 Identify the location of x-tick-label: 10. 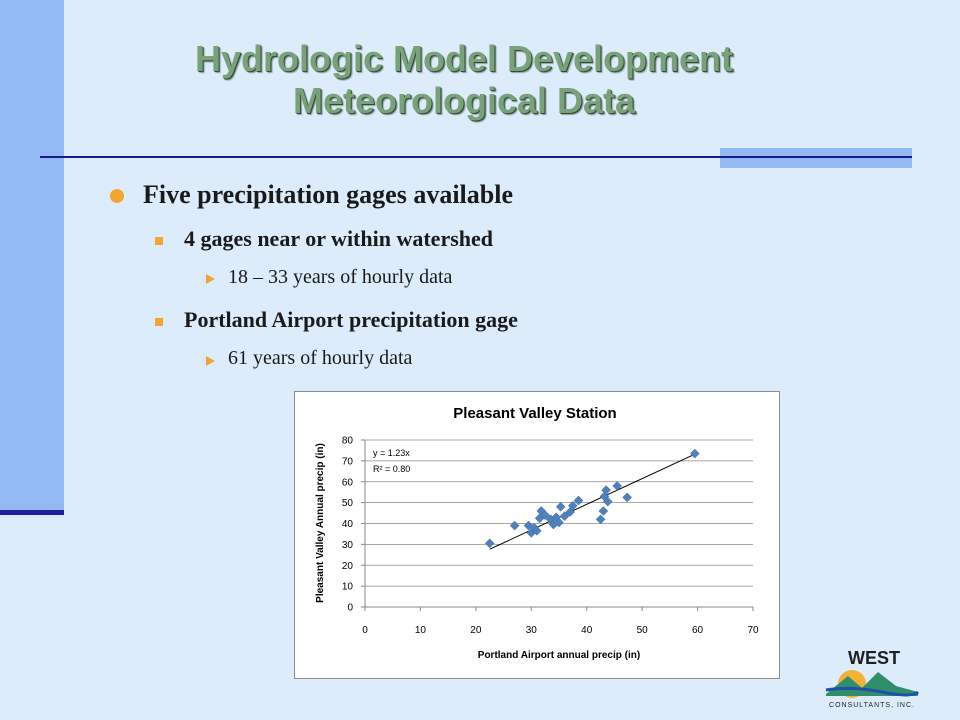
(421, 630).